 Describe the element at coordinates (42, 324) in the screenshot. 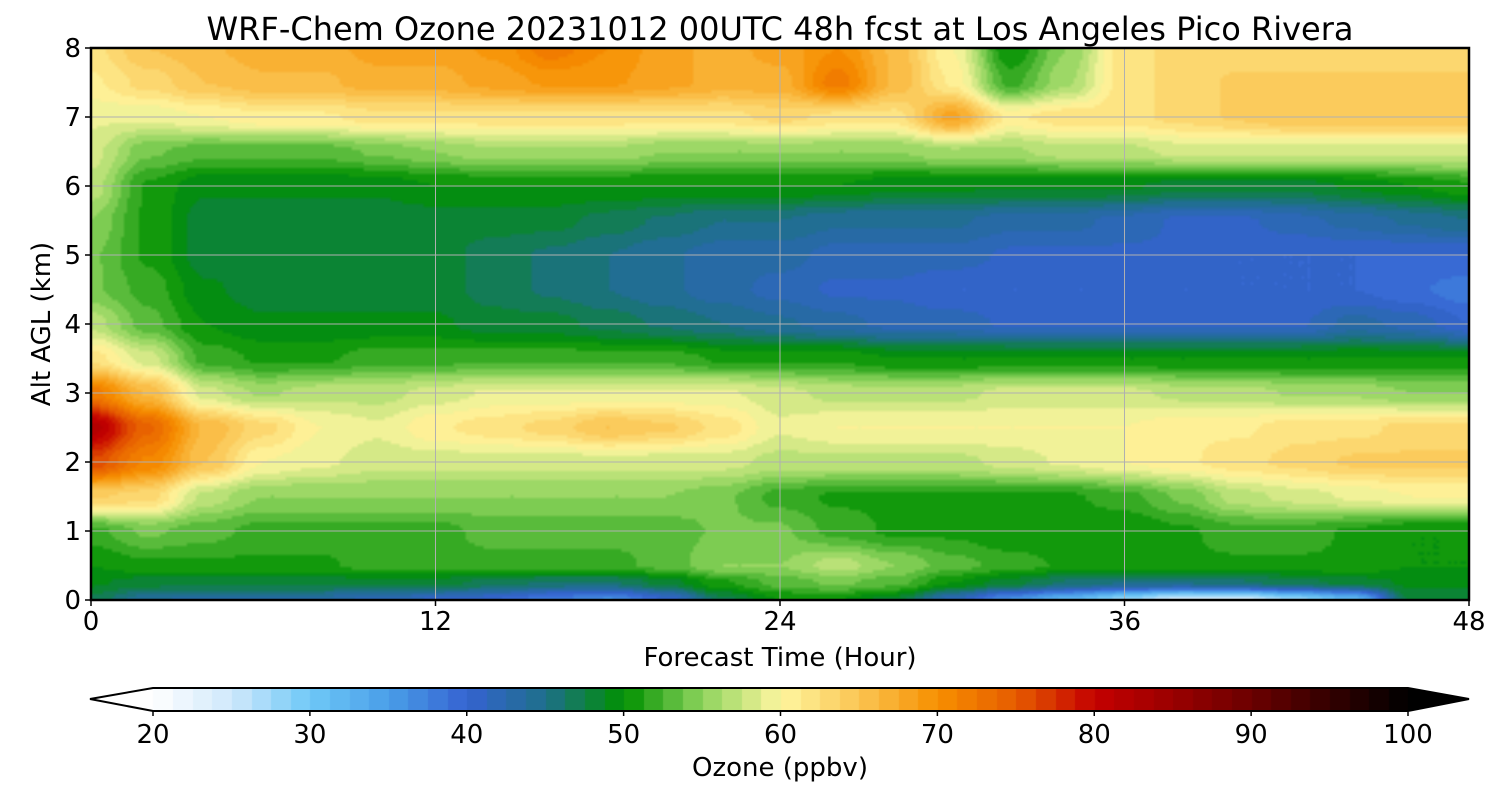

I see `y-axis-label: Alt AGL (km)` at that location.